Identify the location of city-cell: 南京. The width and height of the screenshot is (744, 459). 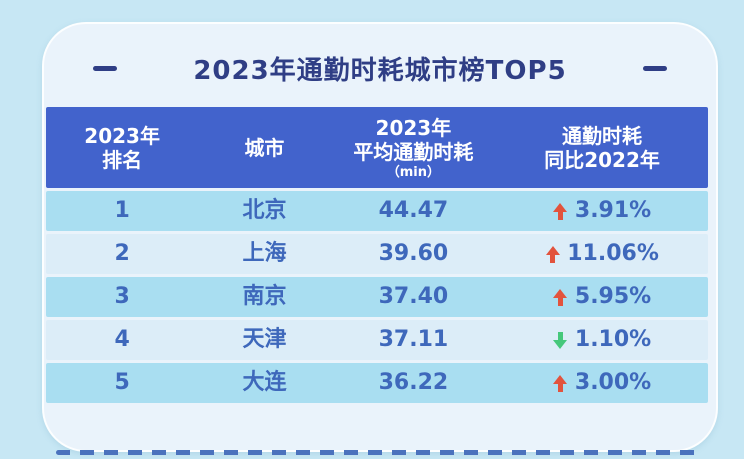
(264, 296).